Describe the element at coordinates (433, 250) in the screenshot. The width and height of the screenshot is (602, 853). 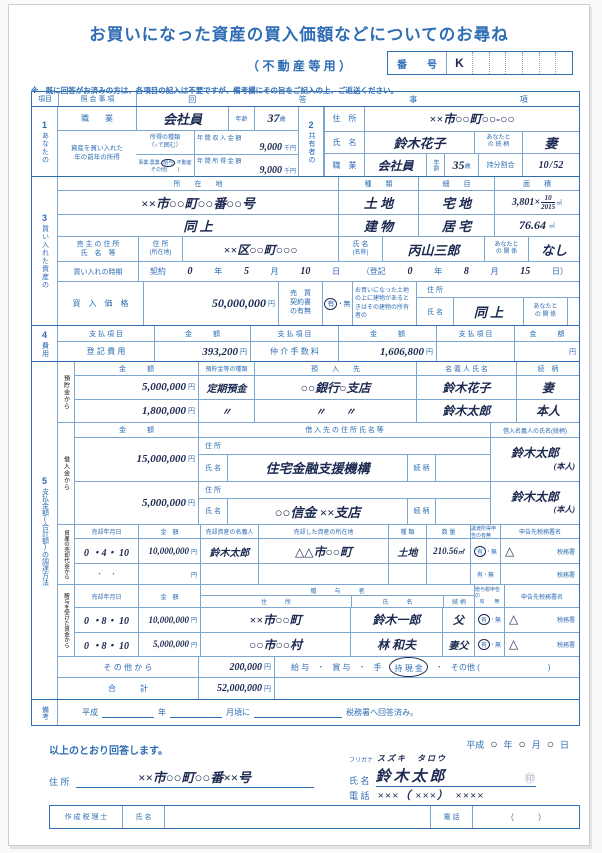
I see `seller-name-value: 丙山三郎` at that location.